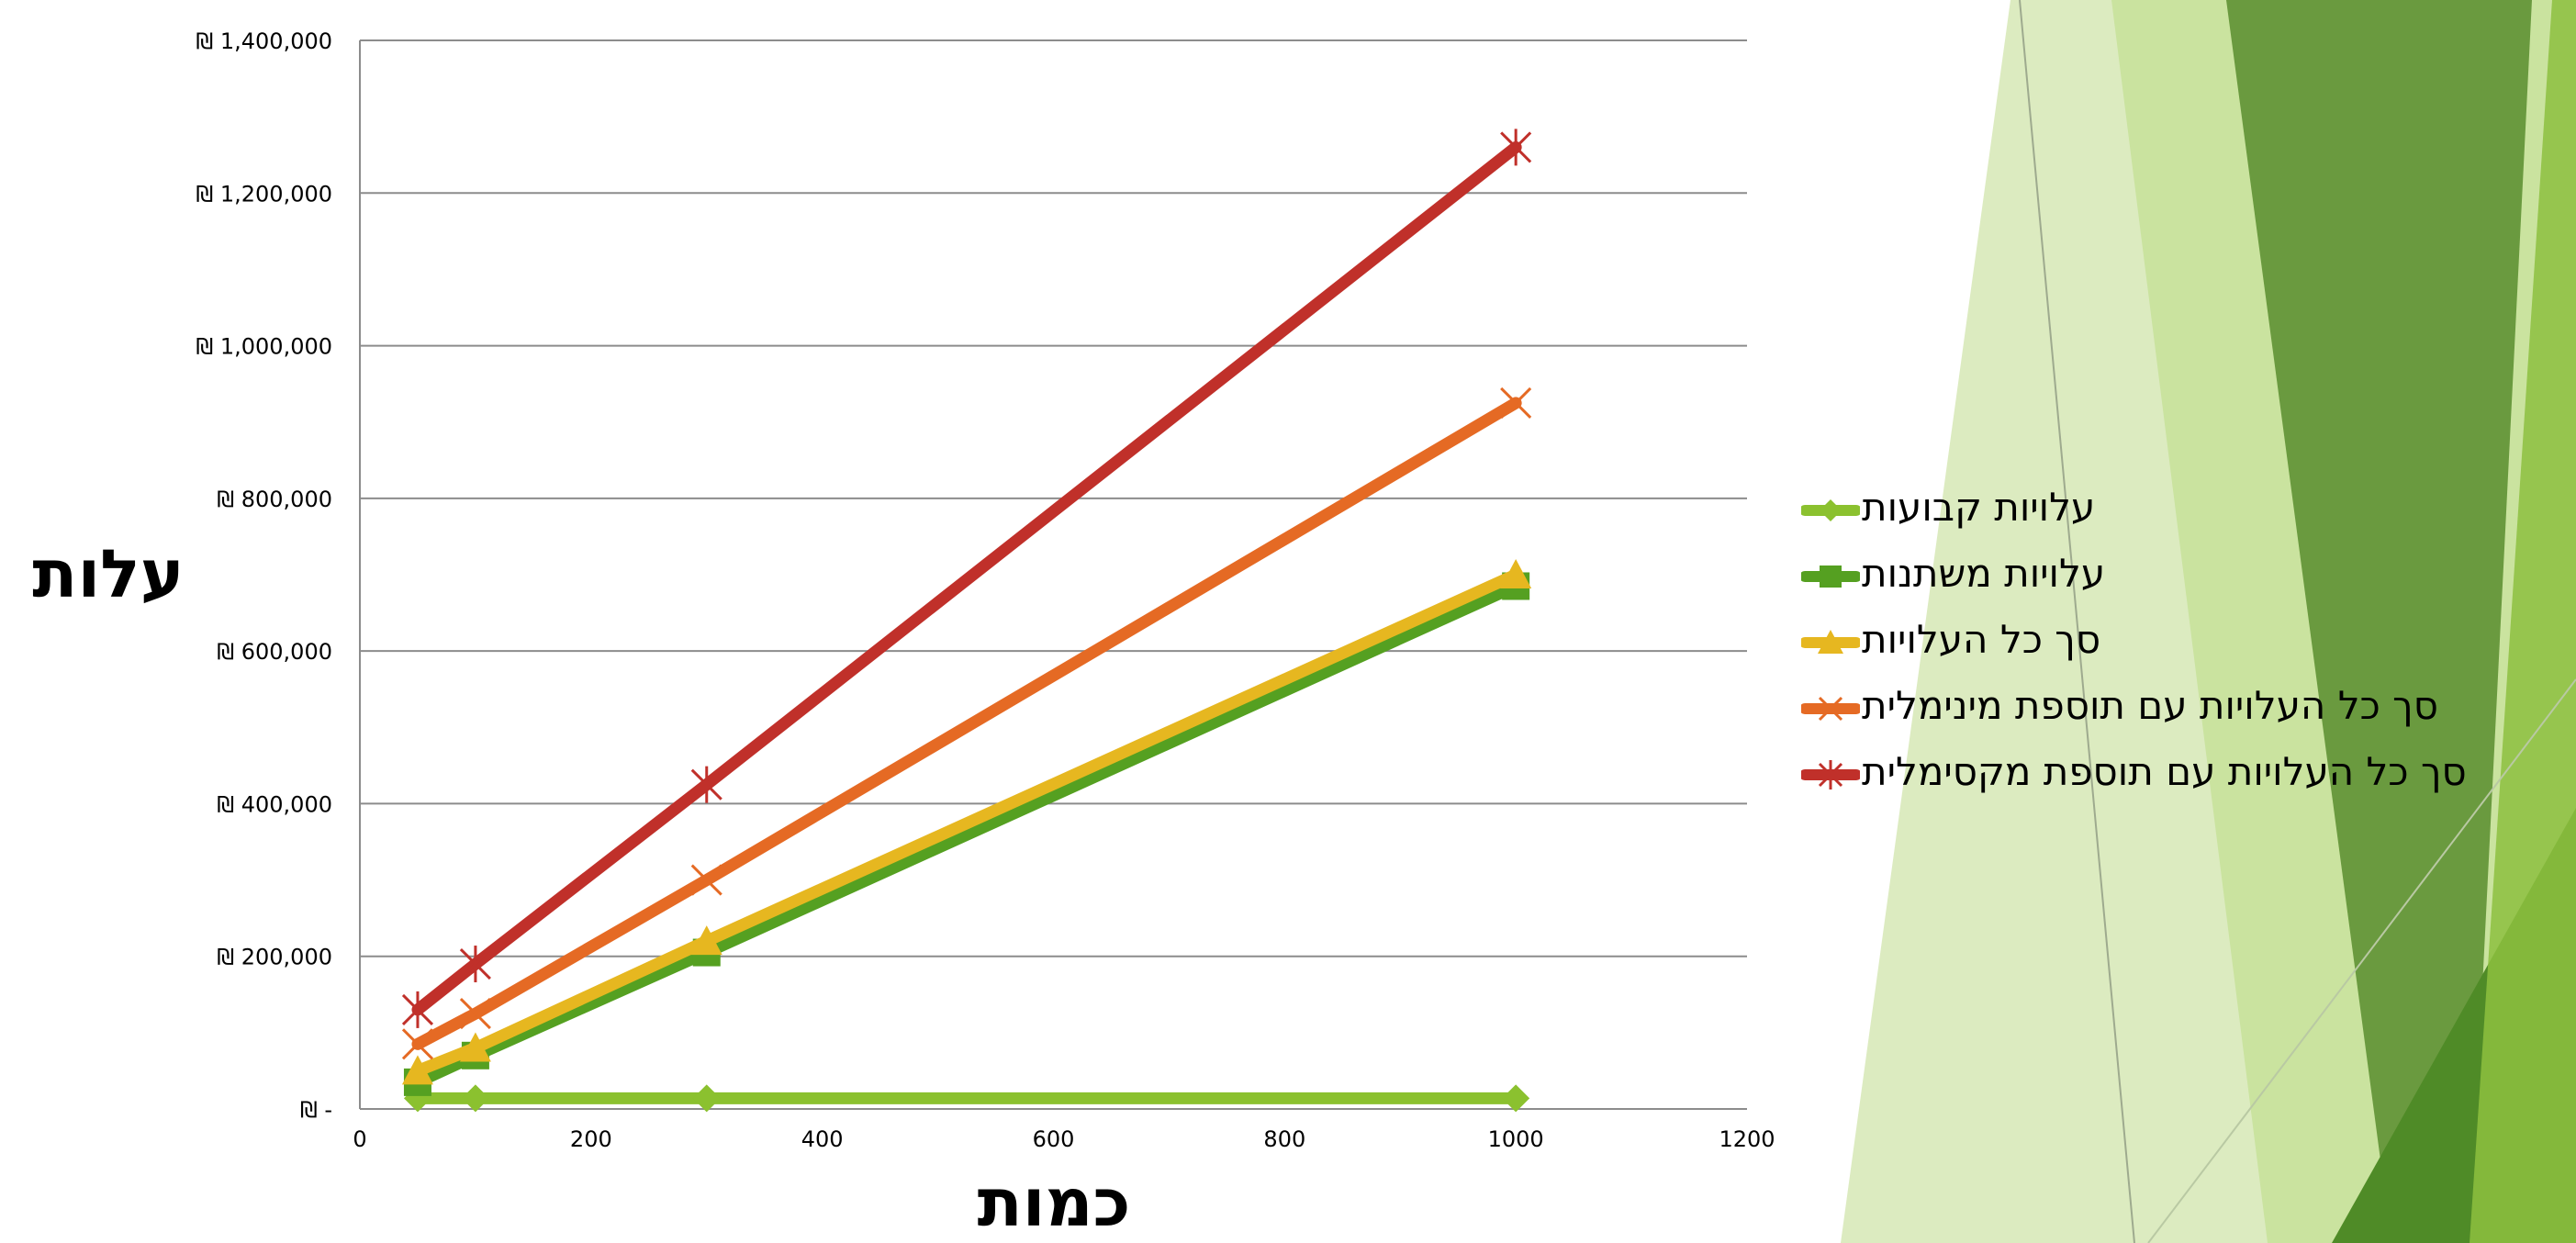 The width and height of the screenshot is (2576, 1243). I want to click on legend-item: עלויות קבועות, so click(2186, 510).